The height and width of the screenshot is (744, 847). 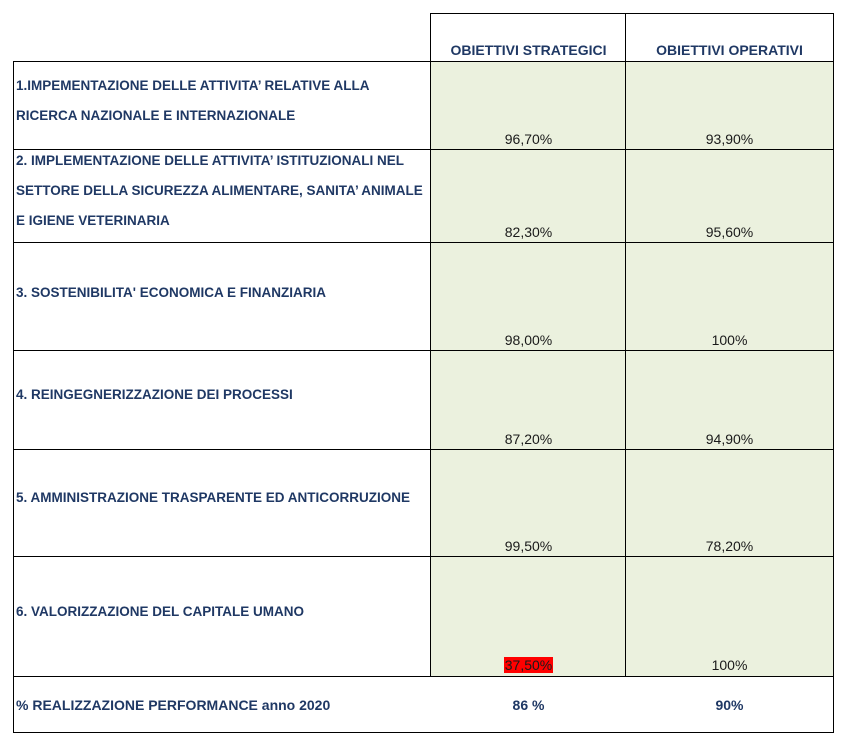 I want to click on strategic-value-6-cell: 37,50%, so click(x=528, y=665).